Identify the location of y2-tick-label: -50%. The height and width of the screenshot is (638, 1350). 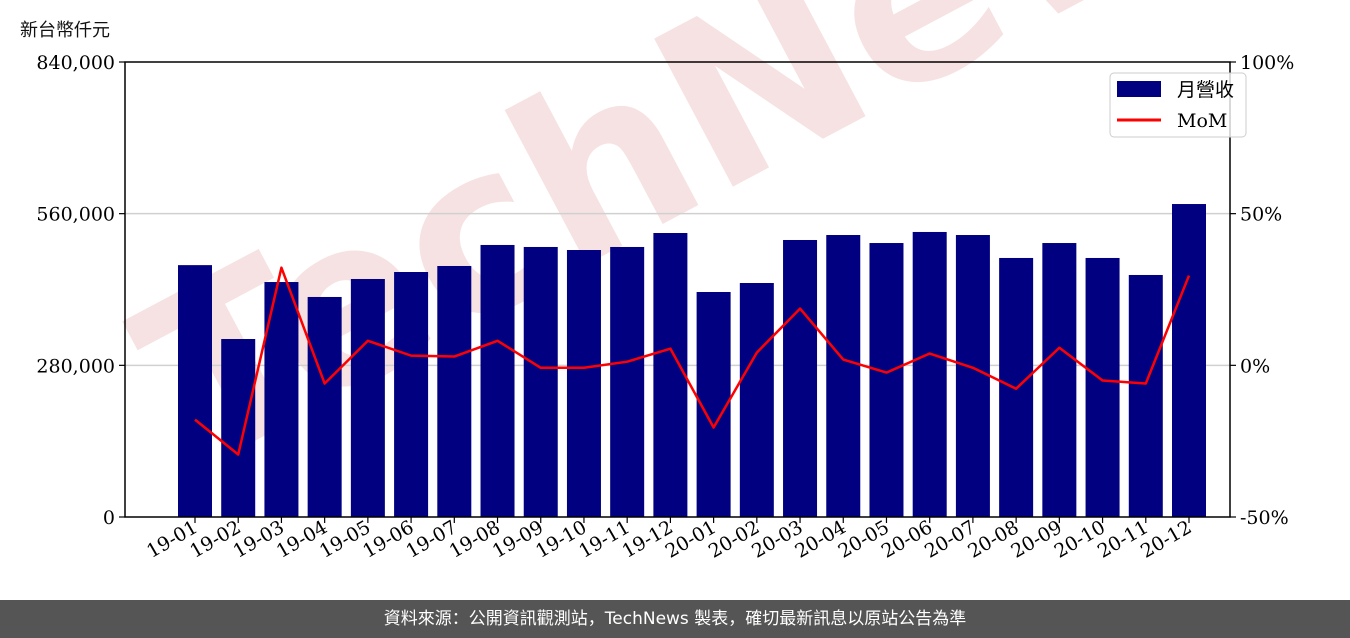
(1264, 518).